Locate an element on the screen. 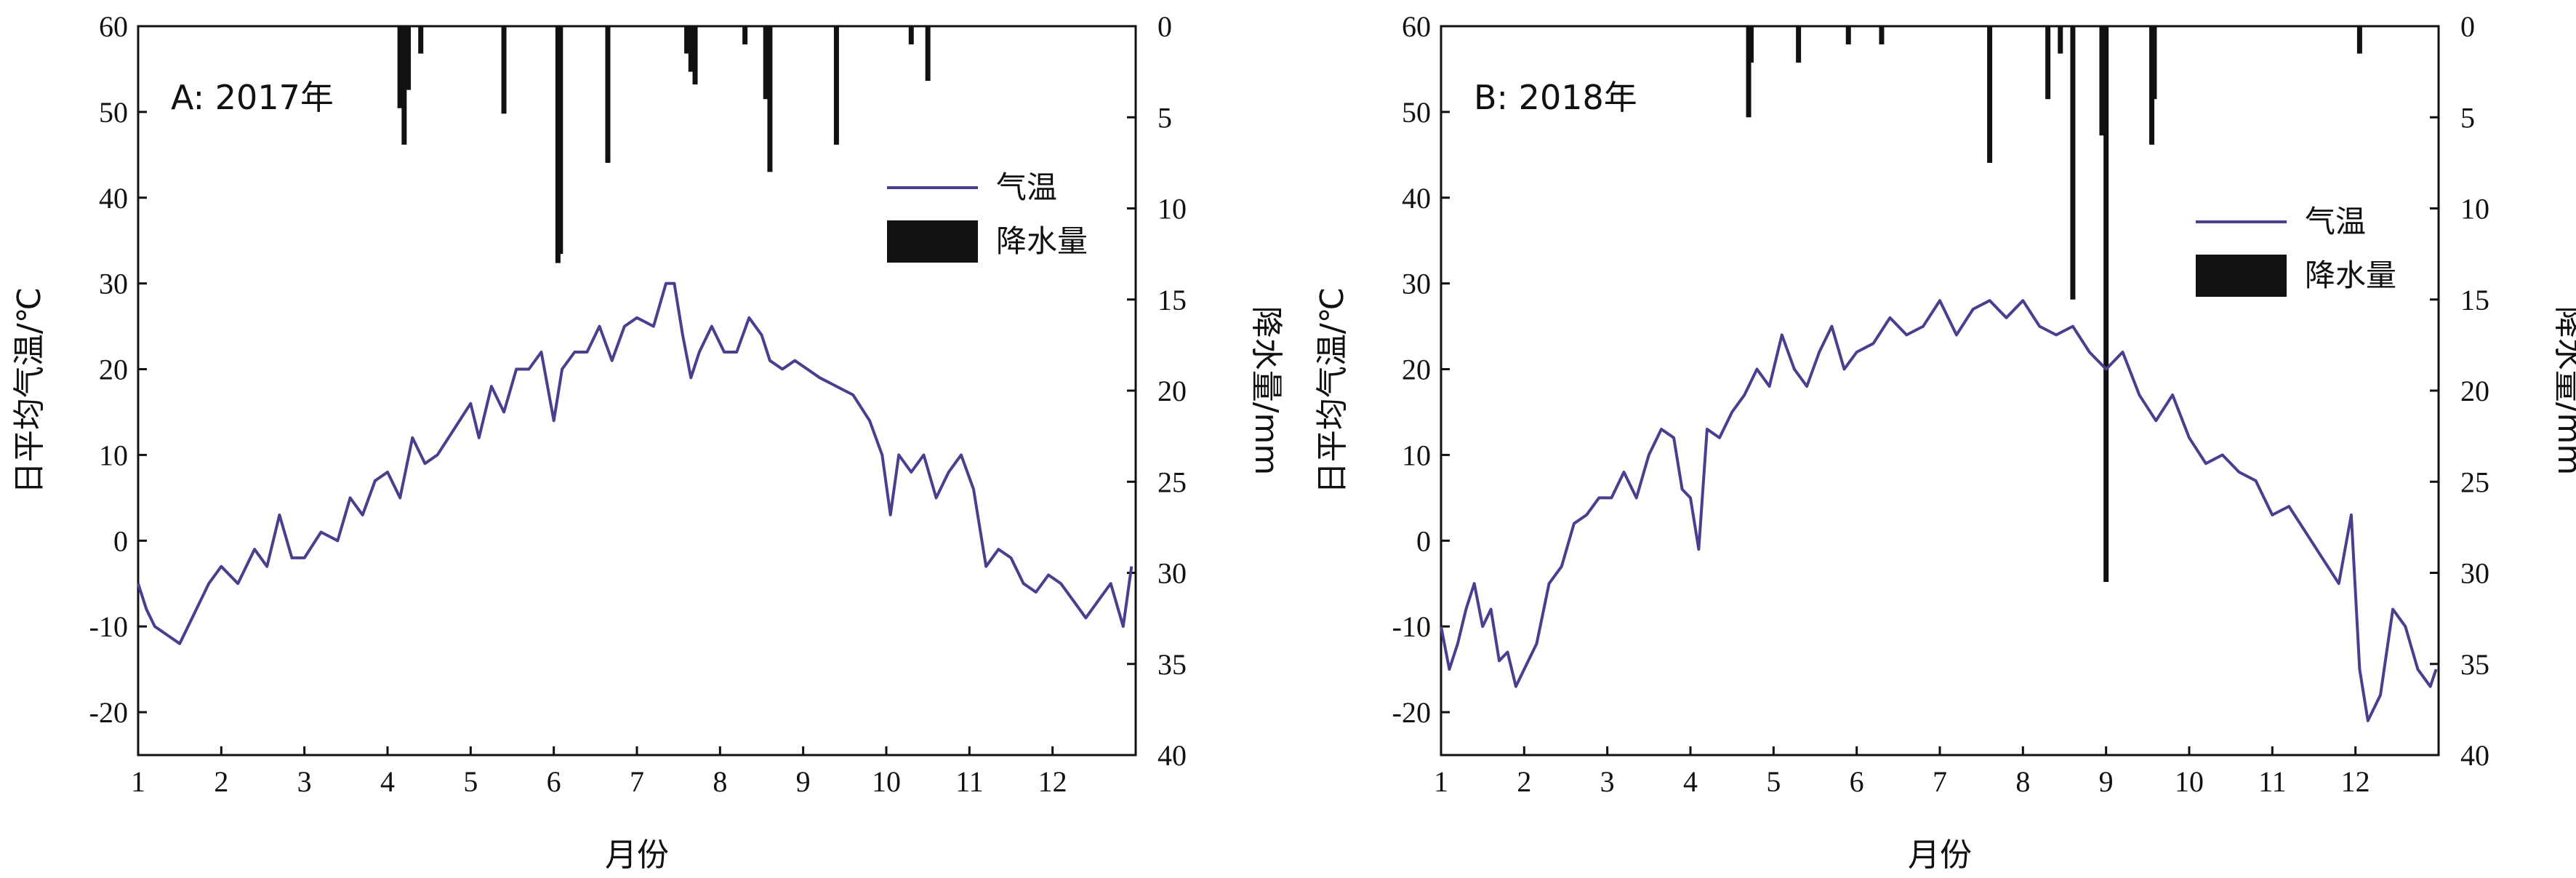 The image size is (2576, 878). panel-b-y-left-tick-label: 30 is located at coordinates (1416, 284).